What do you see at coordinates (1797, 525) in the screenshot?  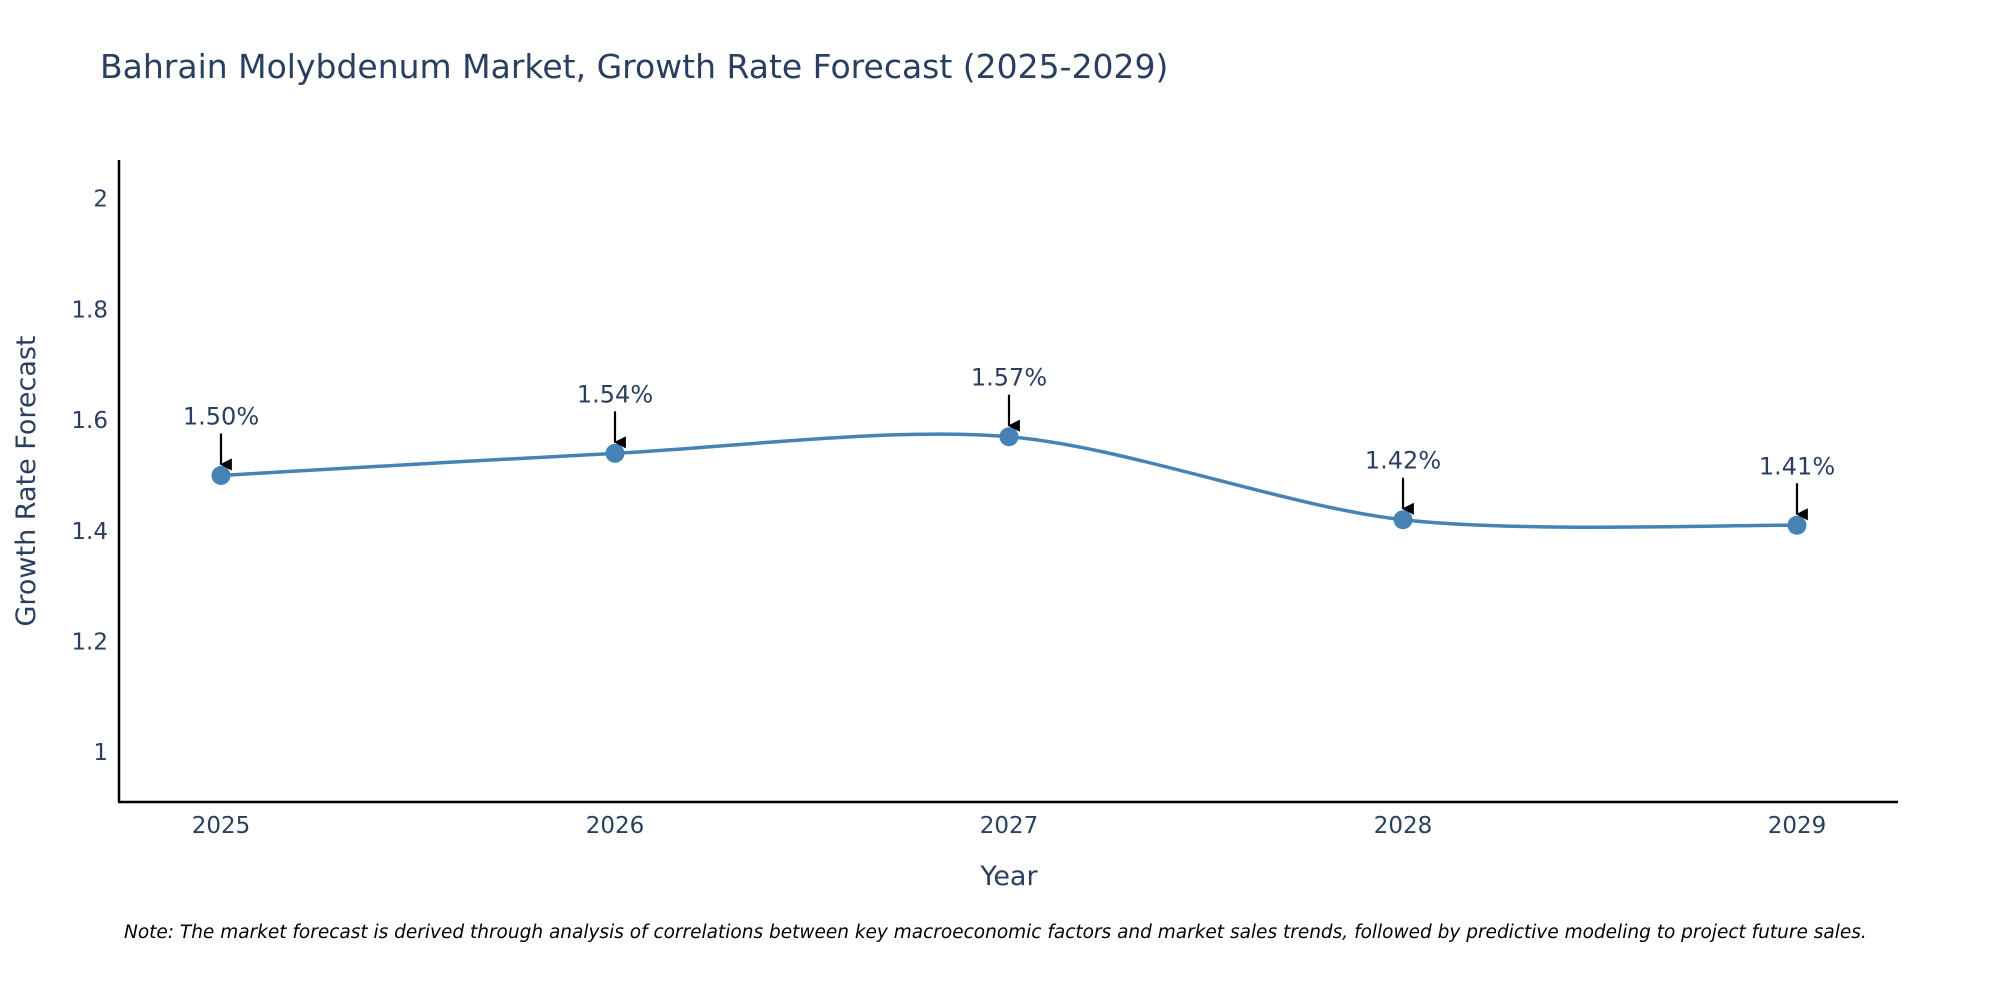 I see `data-point-2029` at bounding box center [1797, 525].